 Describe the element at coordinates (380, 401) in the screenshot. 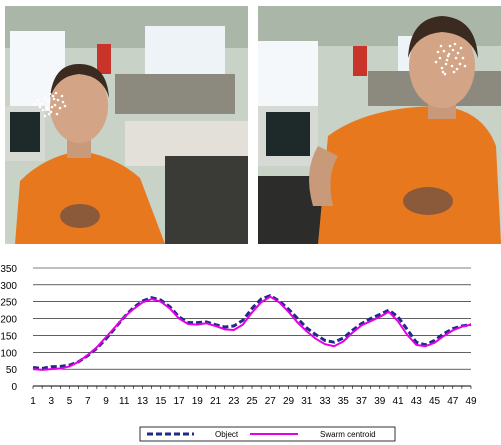

I see `x-tick-label-39: 39` at that location.